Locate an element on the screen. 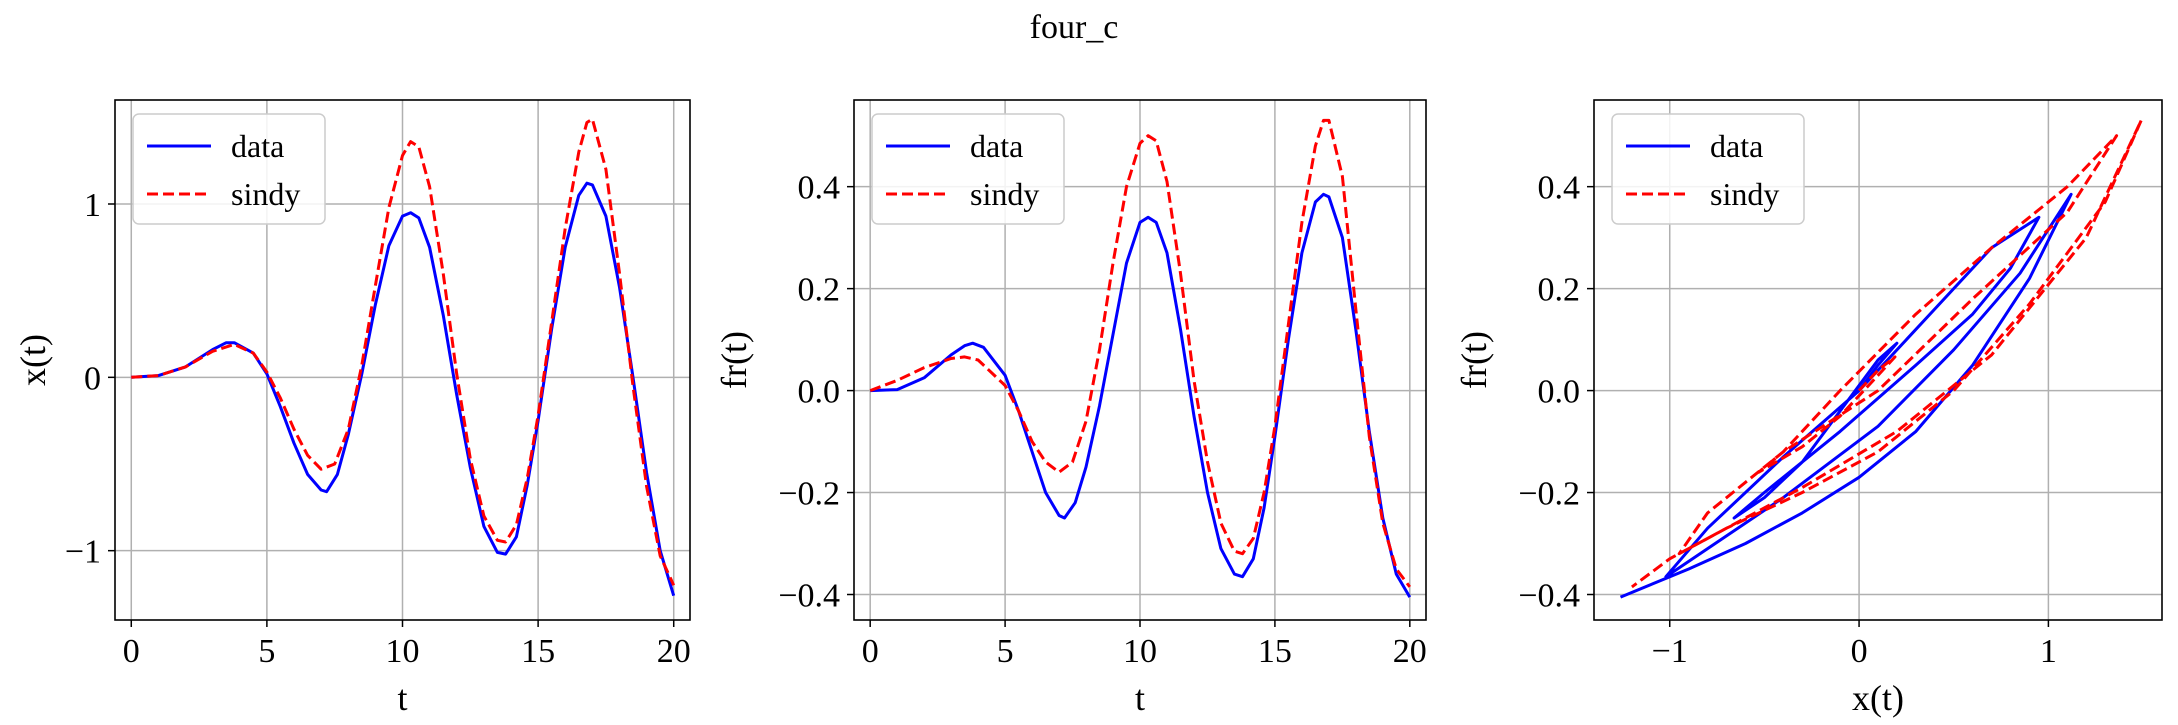 The width and height of the screenshot is (2178, 725). x-axis-label: x(t) is located at coordinates (1878, 698).